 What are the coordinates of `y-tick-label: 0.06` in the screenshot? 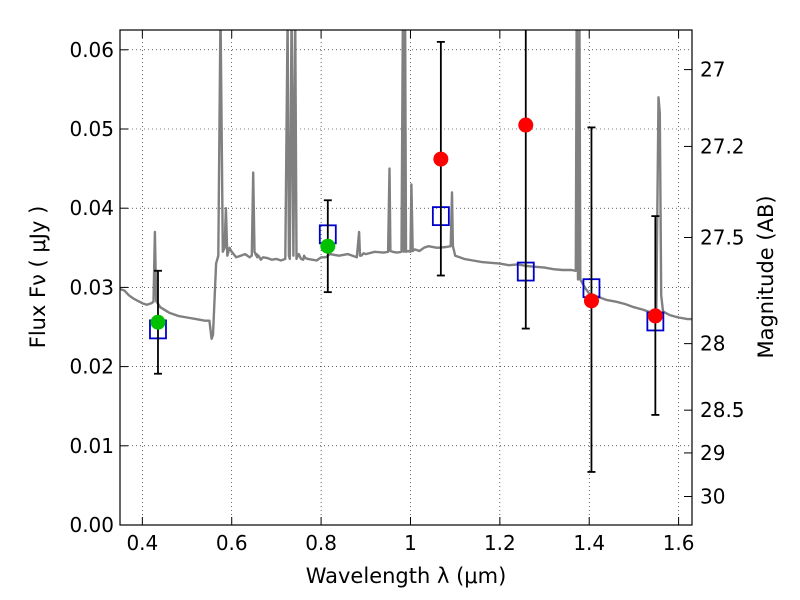 It's located at (91, 50).